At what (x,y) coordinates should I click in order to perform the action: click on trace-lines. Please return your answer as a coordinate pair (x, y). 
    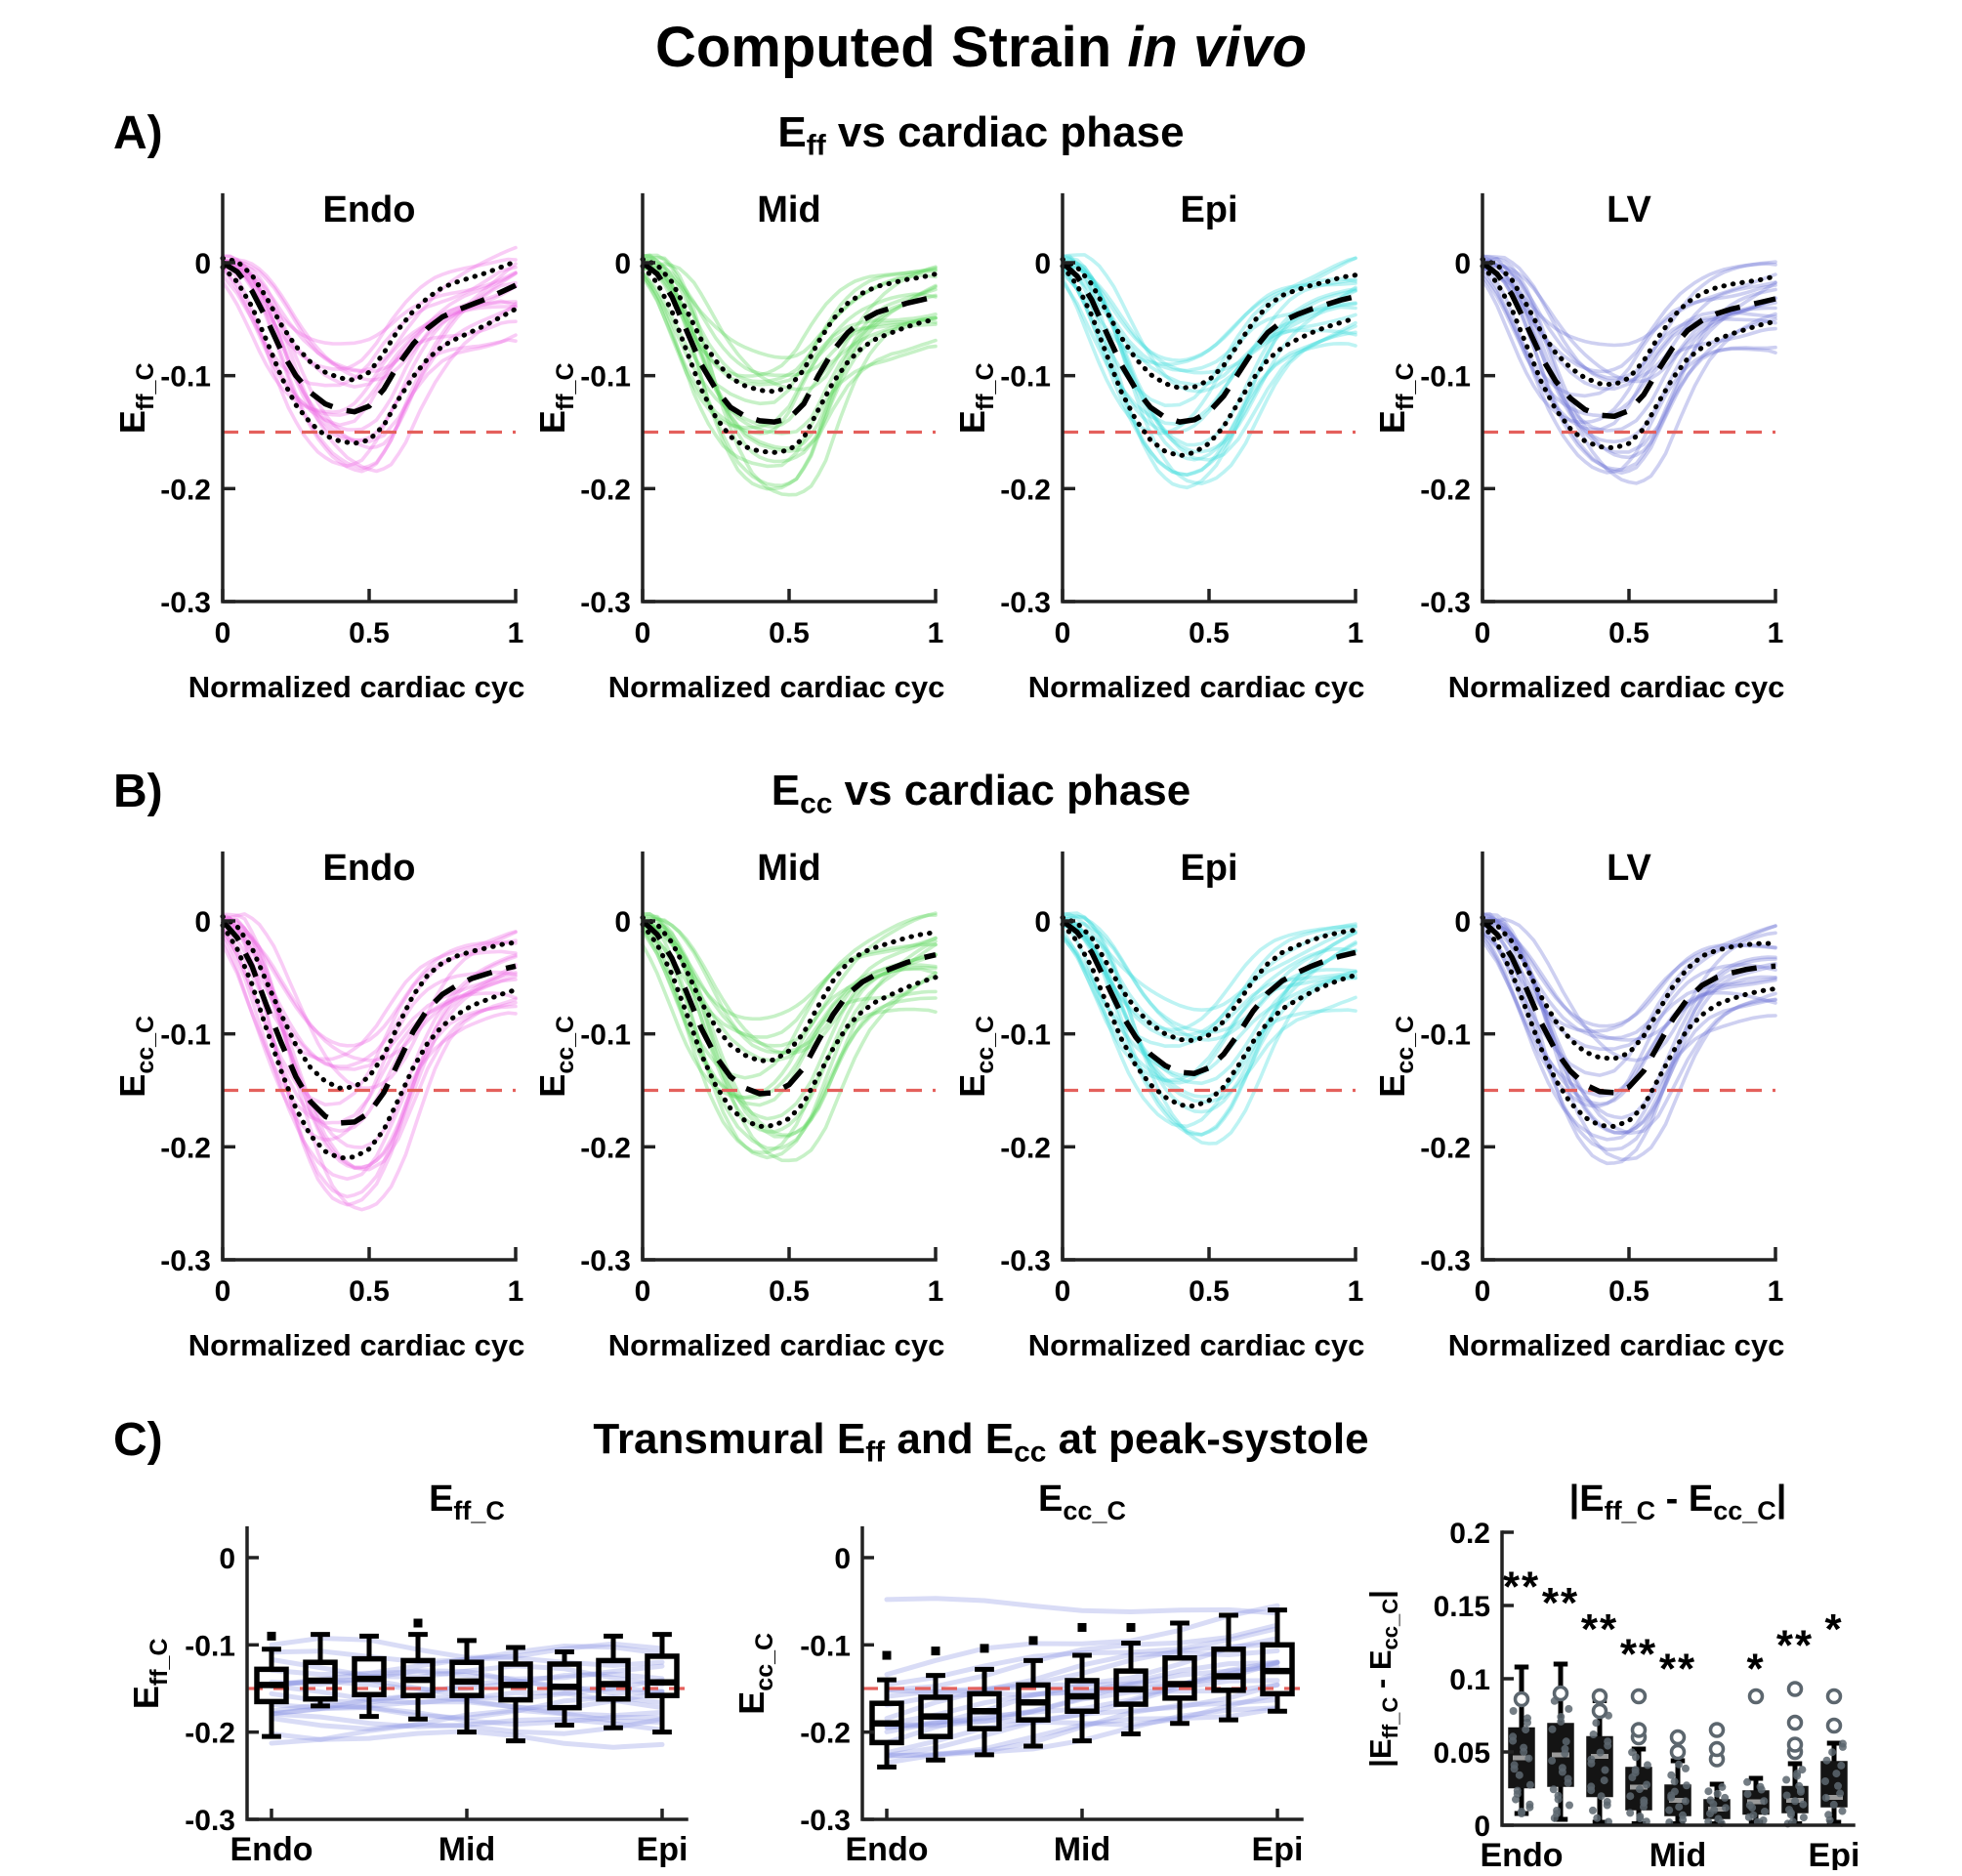
    Looking at the image, I should click on (1629, 1038).